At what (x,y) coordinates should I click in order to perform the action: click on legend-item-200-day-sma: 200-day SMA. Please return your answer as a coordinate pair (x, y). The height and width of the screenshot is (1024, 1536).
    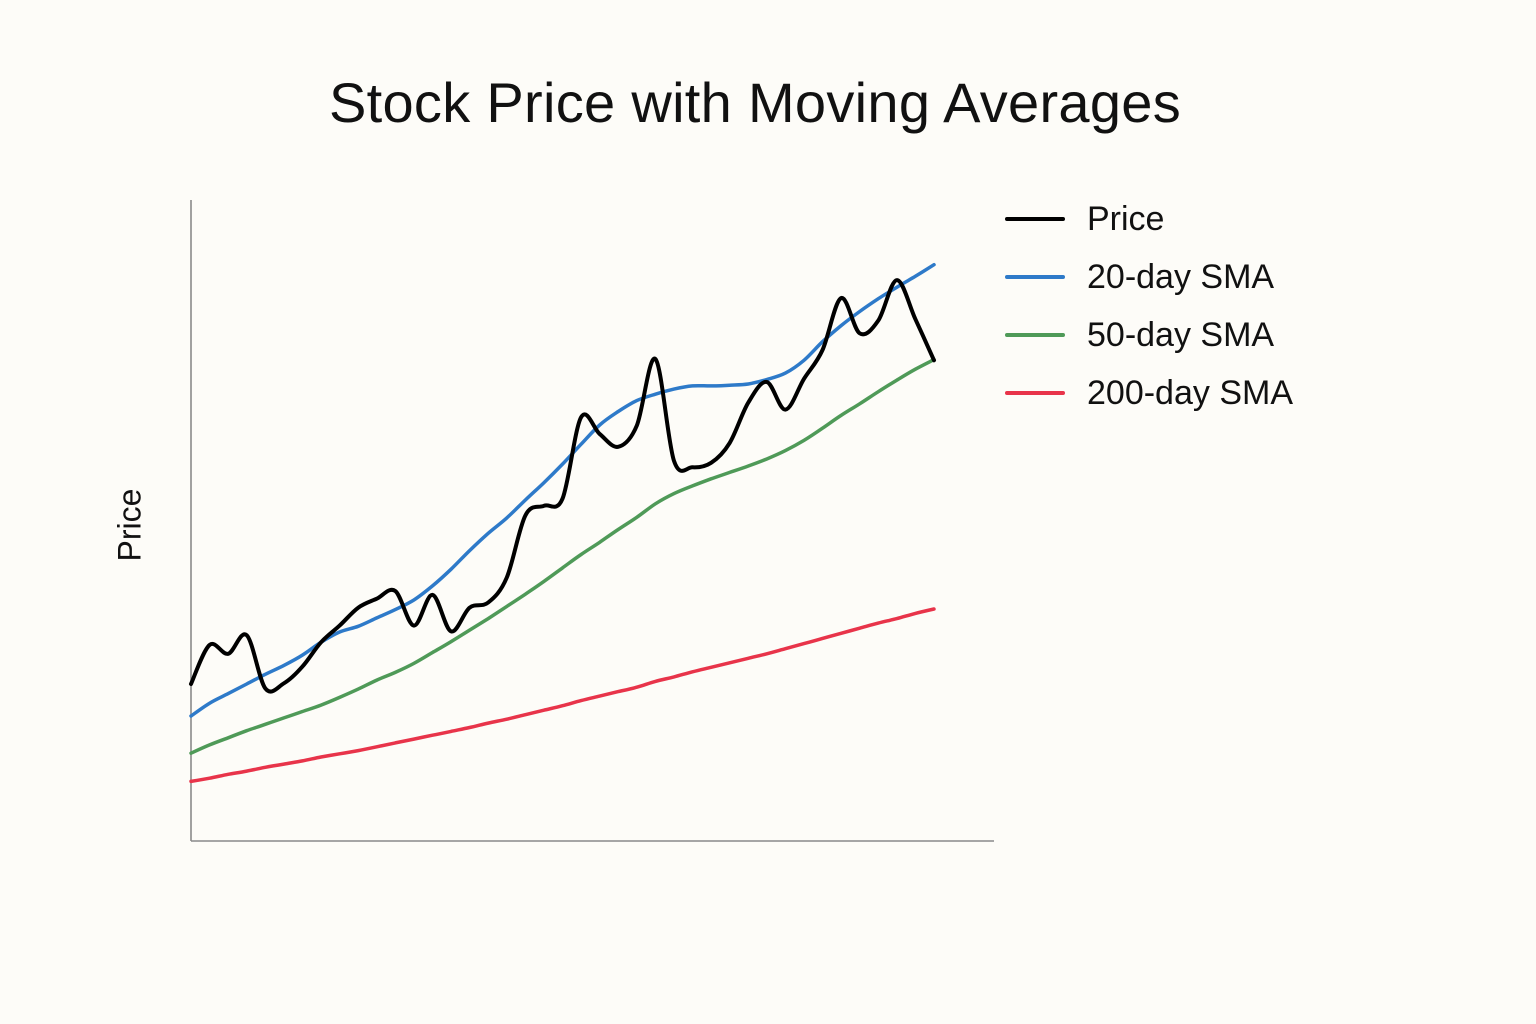
    Looking at the image, I should click on (1195, 393).